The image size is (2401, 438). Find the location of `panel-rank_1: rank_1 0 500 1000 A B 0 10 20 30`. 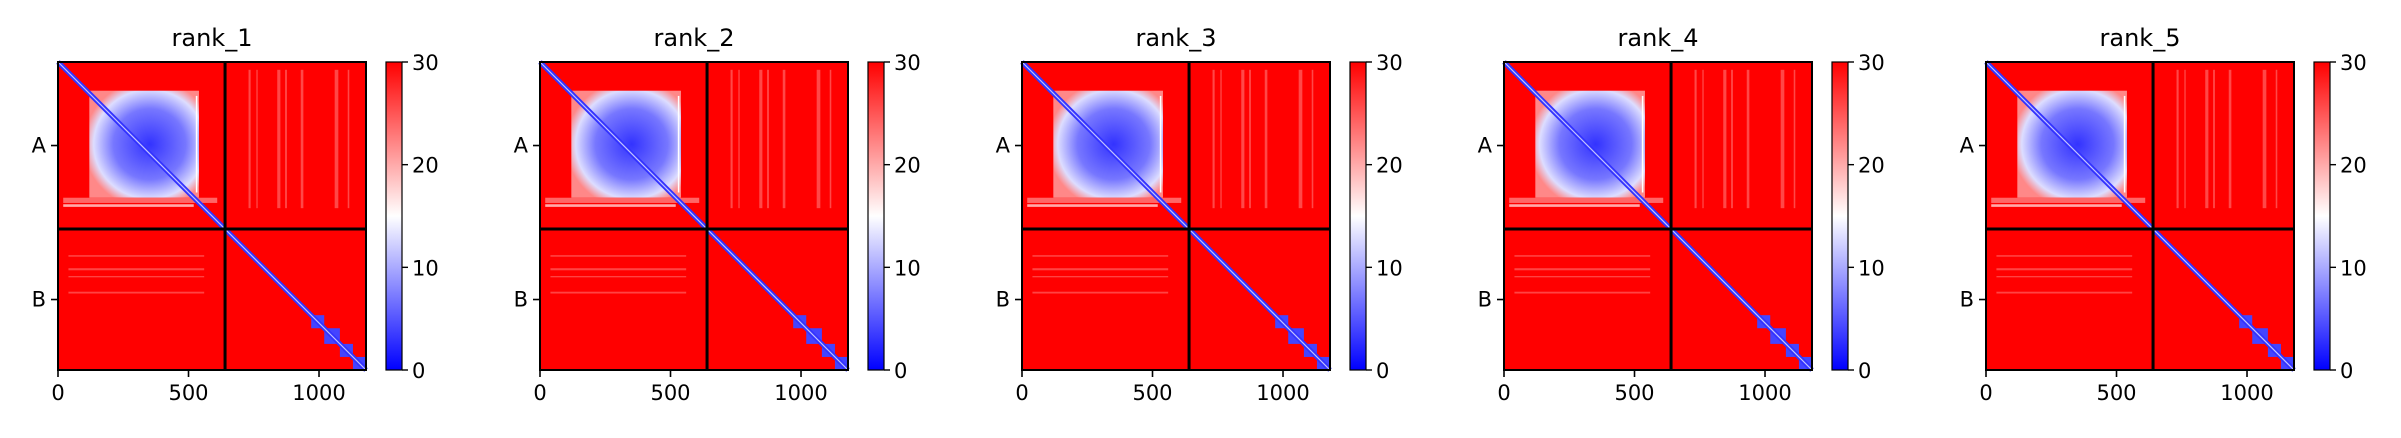

panel-rank_1: rank_1 0 500 1000 A B 0 10 20 30 is located at coordinates (235, 214).